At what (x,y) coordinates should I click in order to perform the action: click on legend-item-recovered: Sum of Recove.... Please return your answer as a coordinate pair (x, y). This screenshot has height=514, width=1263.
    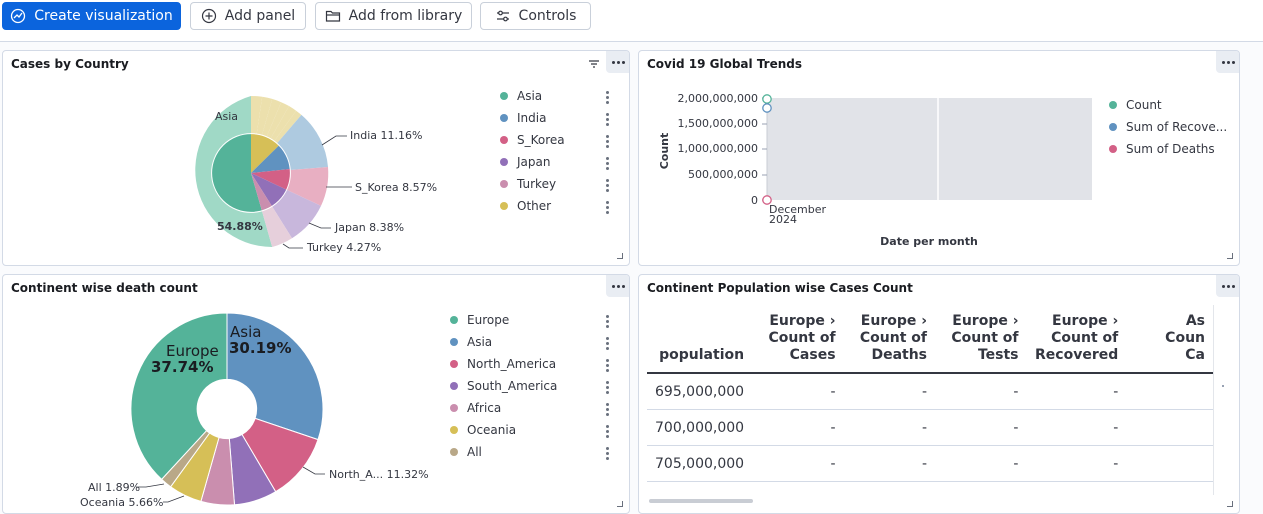
    Looking at the image, I should click on (1167, 127).